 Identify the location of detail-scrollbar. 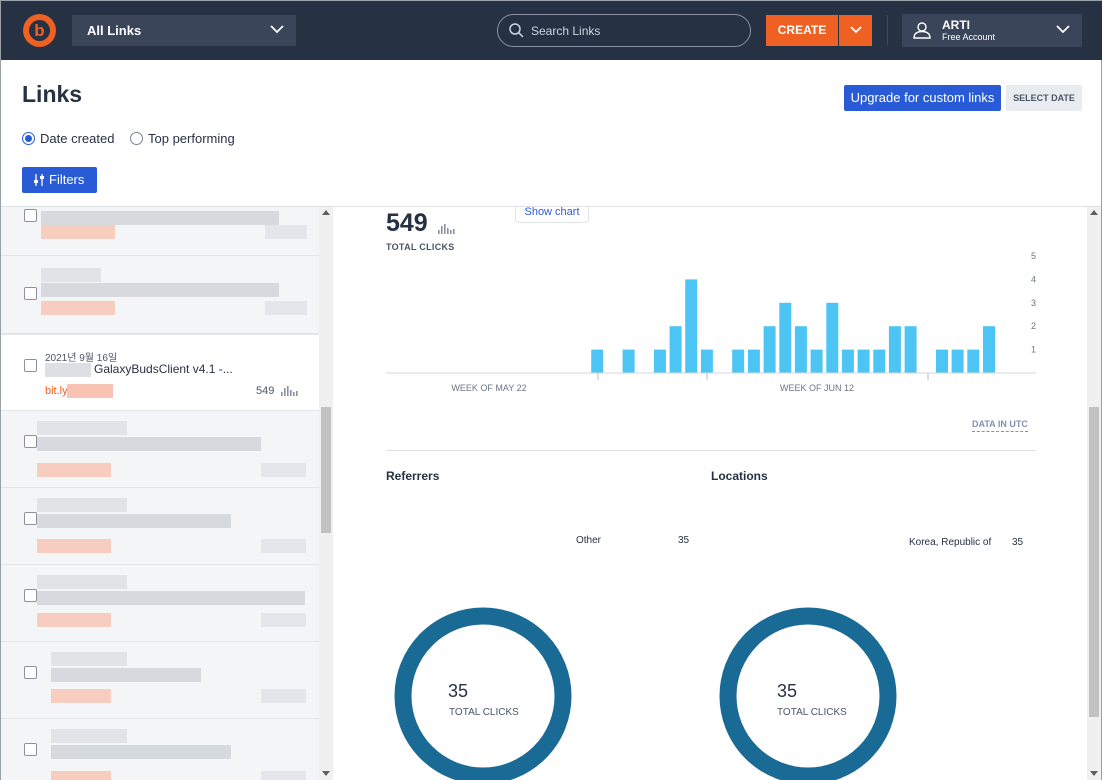
(1094, 493).